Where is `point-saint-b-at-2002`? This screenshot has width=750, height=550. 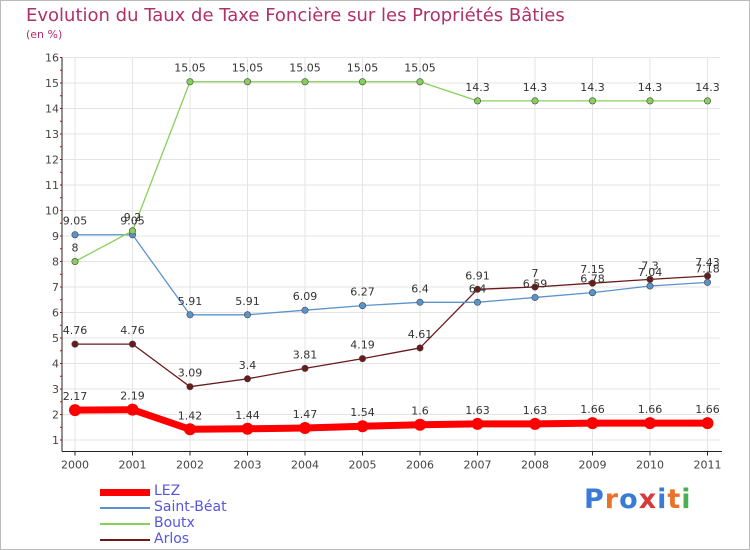 point-saint-b-at-2002 is located at coordinates (190, 315).